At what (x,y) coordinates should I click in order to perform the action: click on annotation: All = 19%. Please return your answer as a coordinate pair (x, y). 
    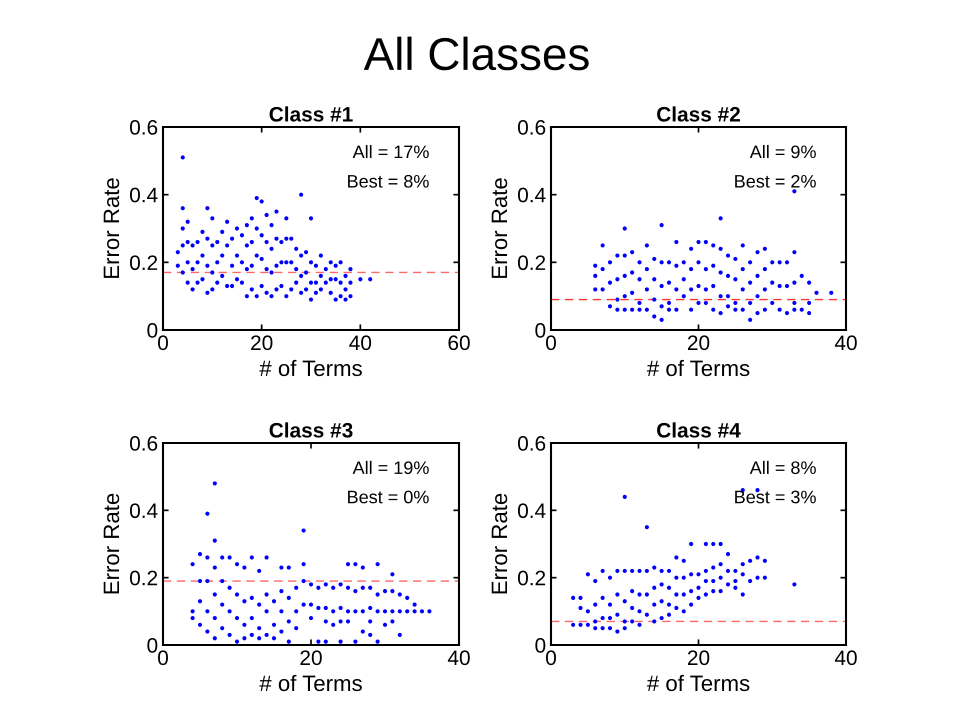
    Looking at the image, I should click on (390, 467).